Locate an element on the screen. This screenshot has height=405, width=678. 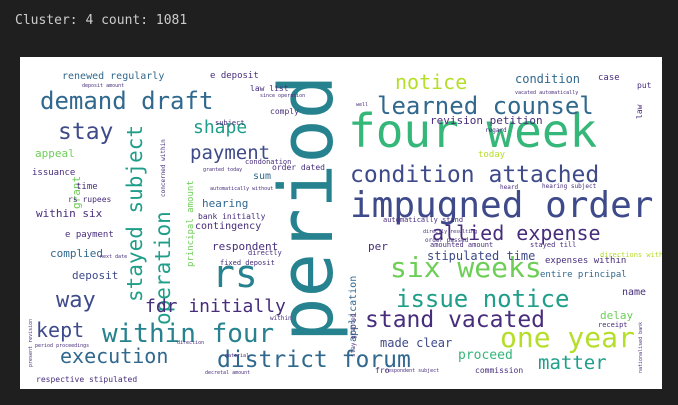
cluster-id: 4 is located at coordinates (89, 20).